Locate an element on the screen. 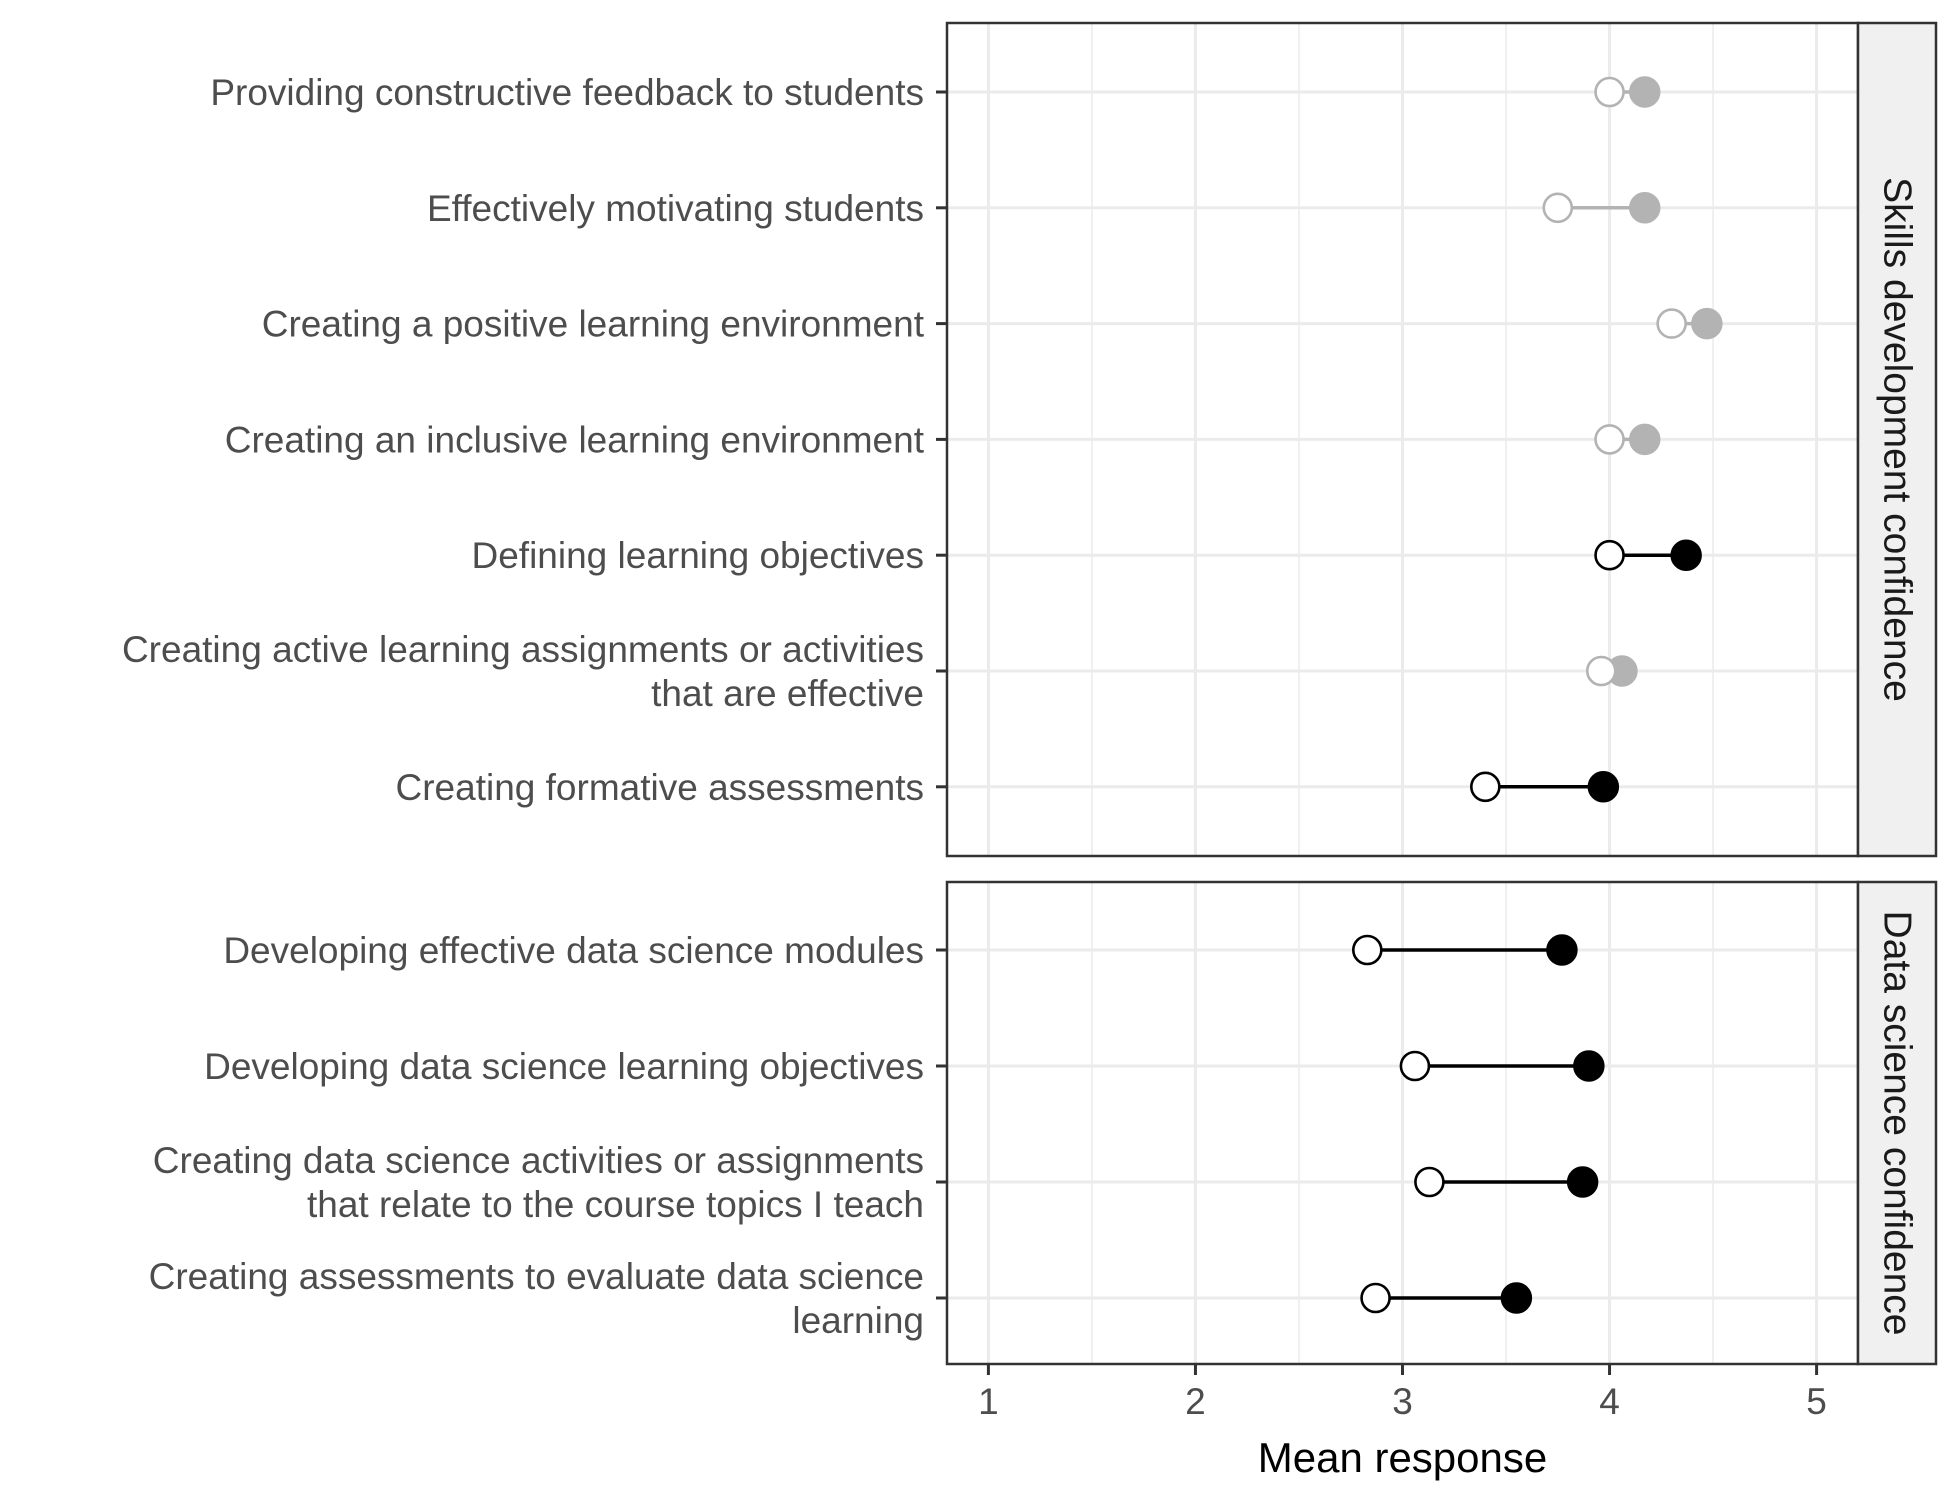  y-tick-label-line: Creating formative assessments is located at coordinates (660, 787).